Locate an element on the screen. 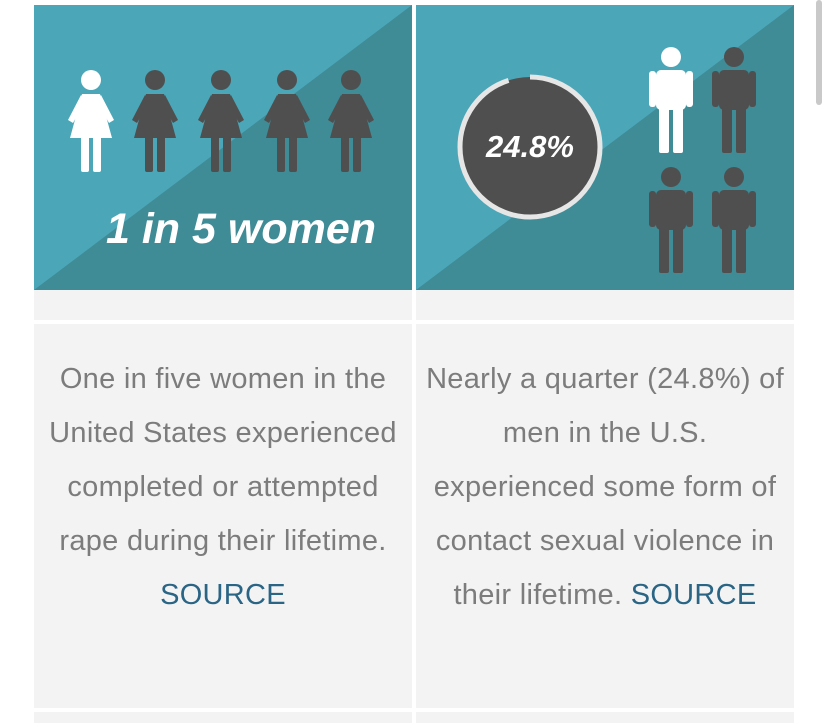 The width and height of the screenshot is (828, 723). percentage-progress-ring is located at coordinates (530, 147).